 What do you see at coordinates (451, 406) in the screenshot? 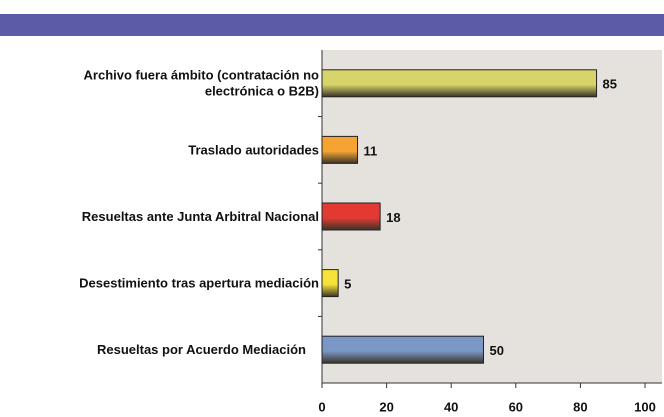
I see `x-tick-label: 40` at bounding box center [451, 406].